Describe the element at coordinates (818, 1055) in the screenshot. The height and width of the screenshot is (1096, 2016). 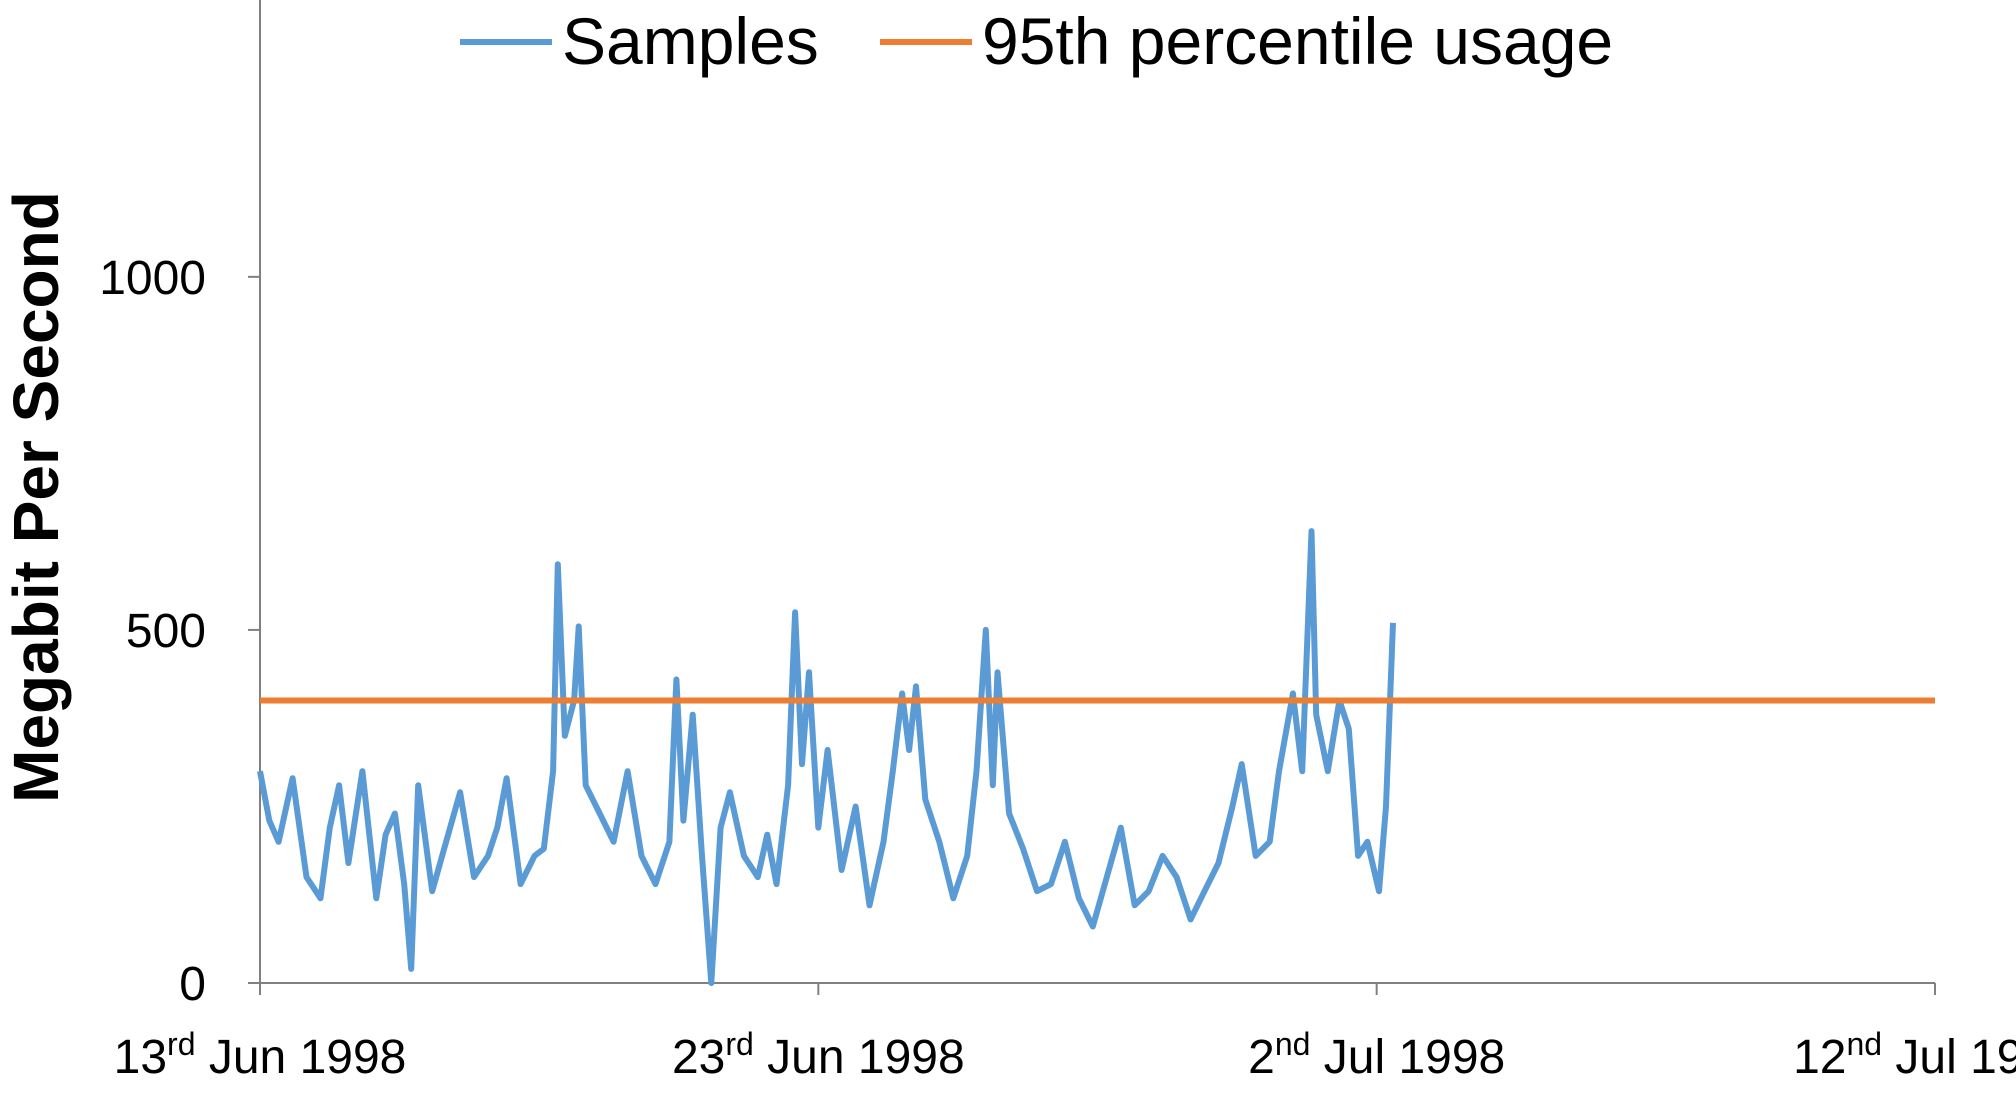
I see `x-tick-label: 23rd Jun 1998` at that location.